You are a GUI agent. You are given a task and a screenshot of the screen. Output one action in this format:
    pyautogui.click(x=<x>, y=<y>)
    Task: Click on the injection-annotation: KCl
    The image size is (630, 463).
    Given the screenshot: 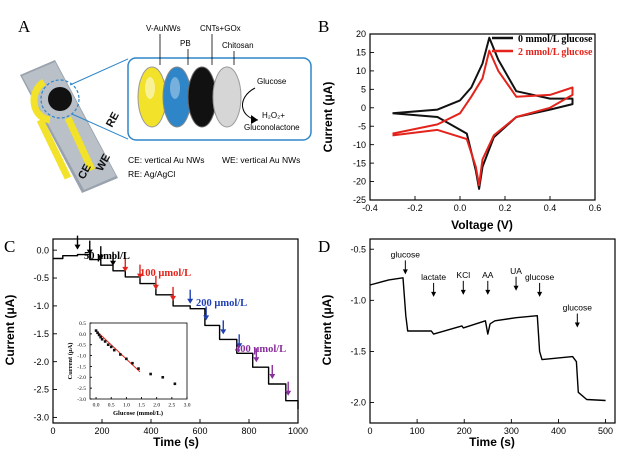 What is the action you would take?
    pyautogui.click(x=463, y=282)
    